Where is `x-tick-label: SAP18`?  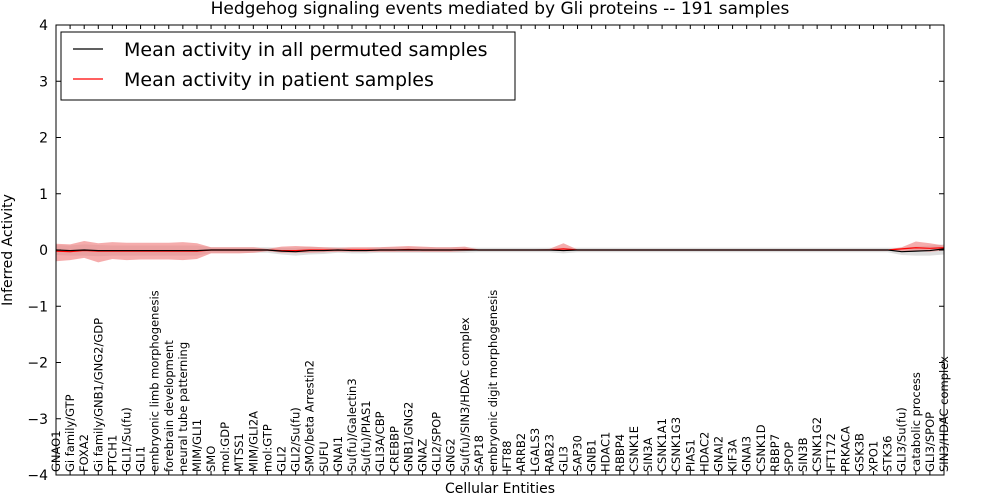 x-tick-label: SAP18 is located at coordinates (479, 453).